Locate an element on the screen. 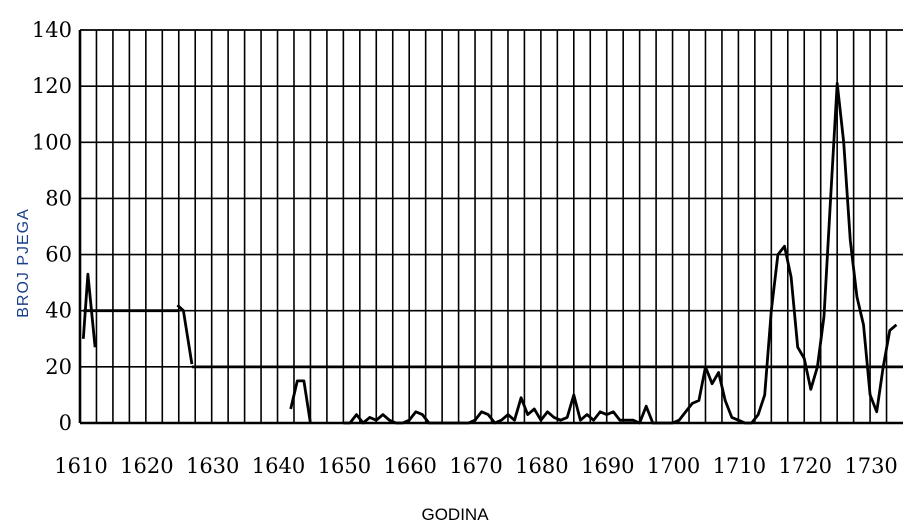 This screenshot has width=906, height=532. y-tick-labels: 0 20 40 60 80 100 120 140 is located at coordinates (52, 226).